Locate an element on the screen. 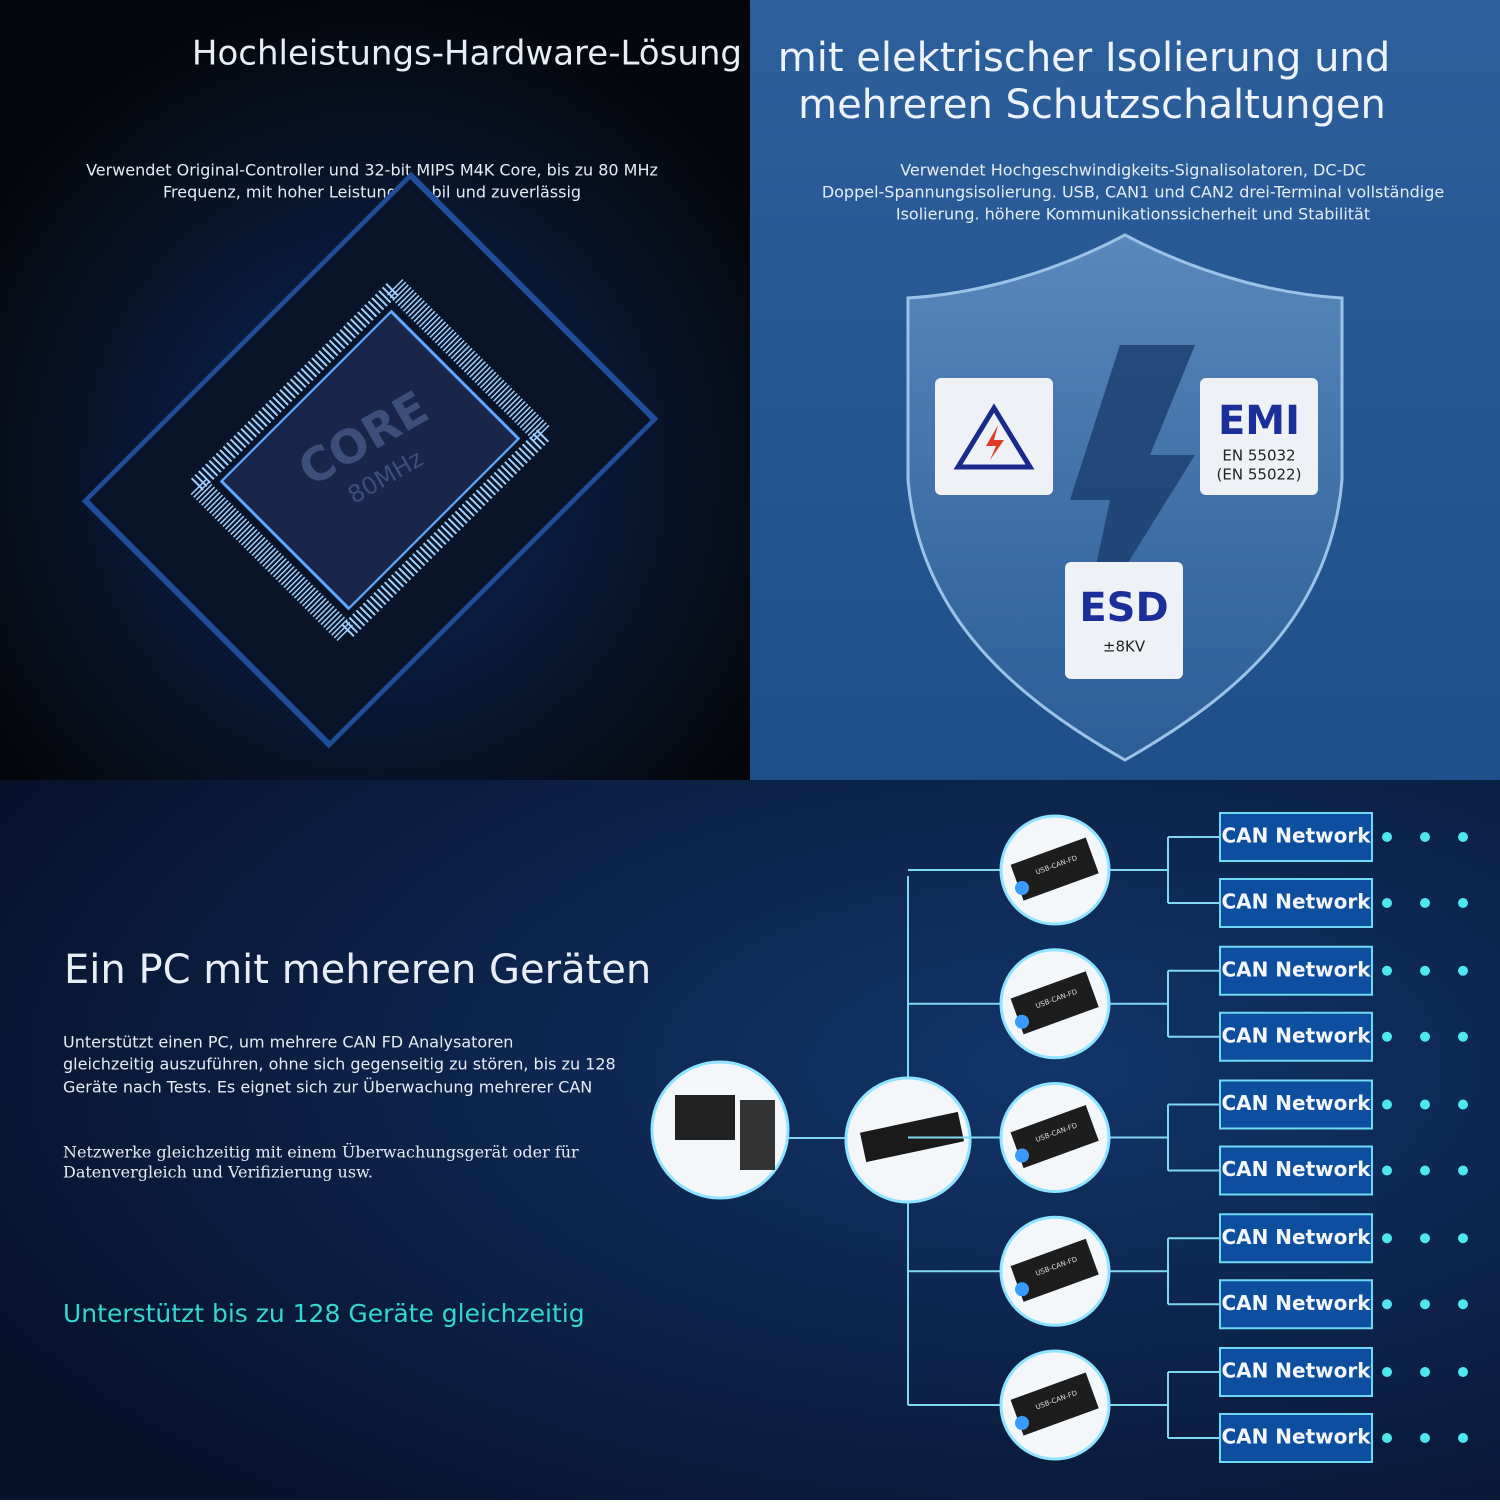  badge-text: ±8KV is located at coordinates (1124, 647).